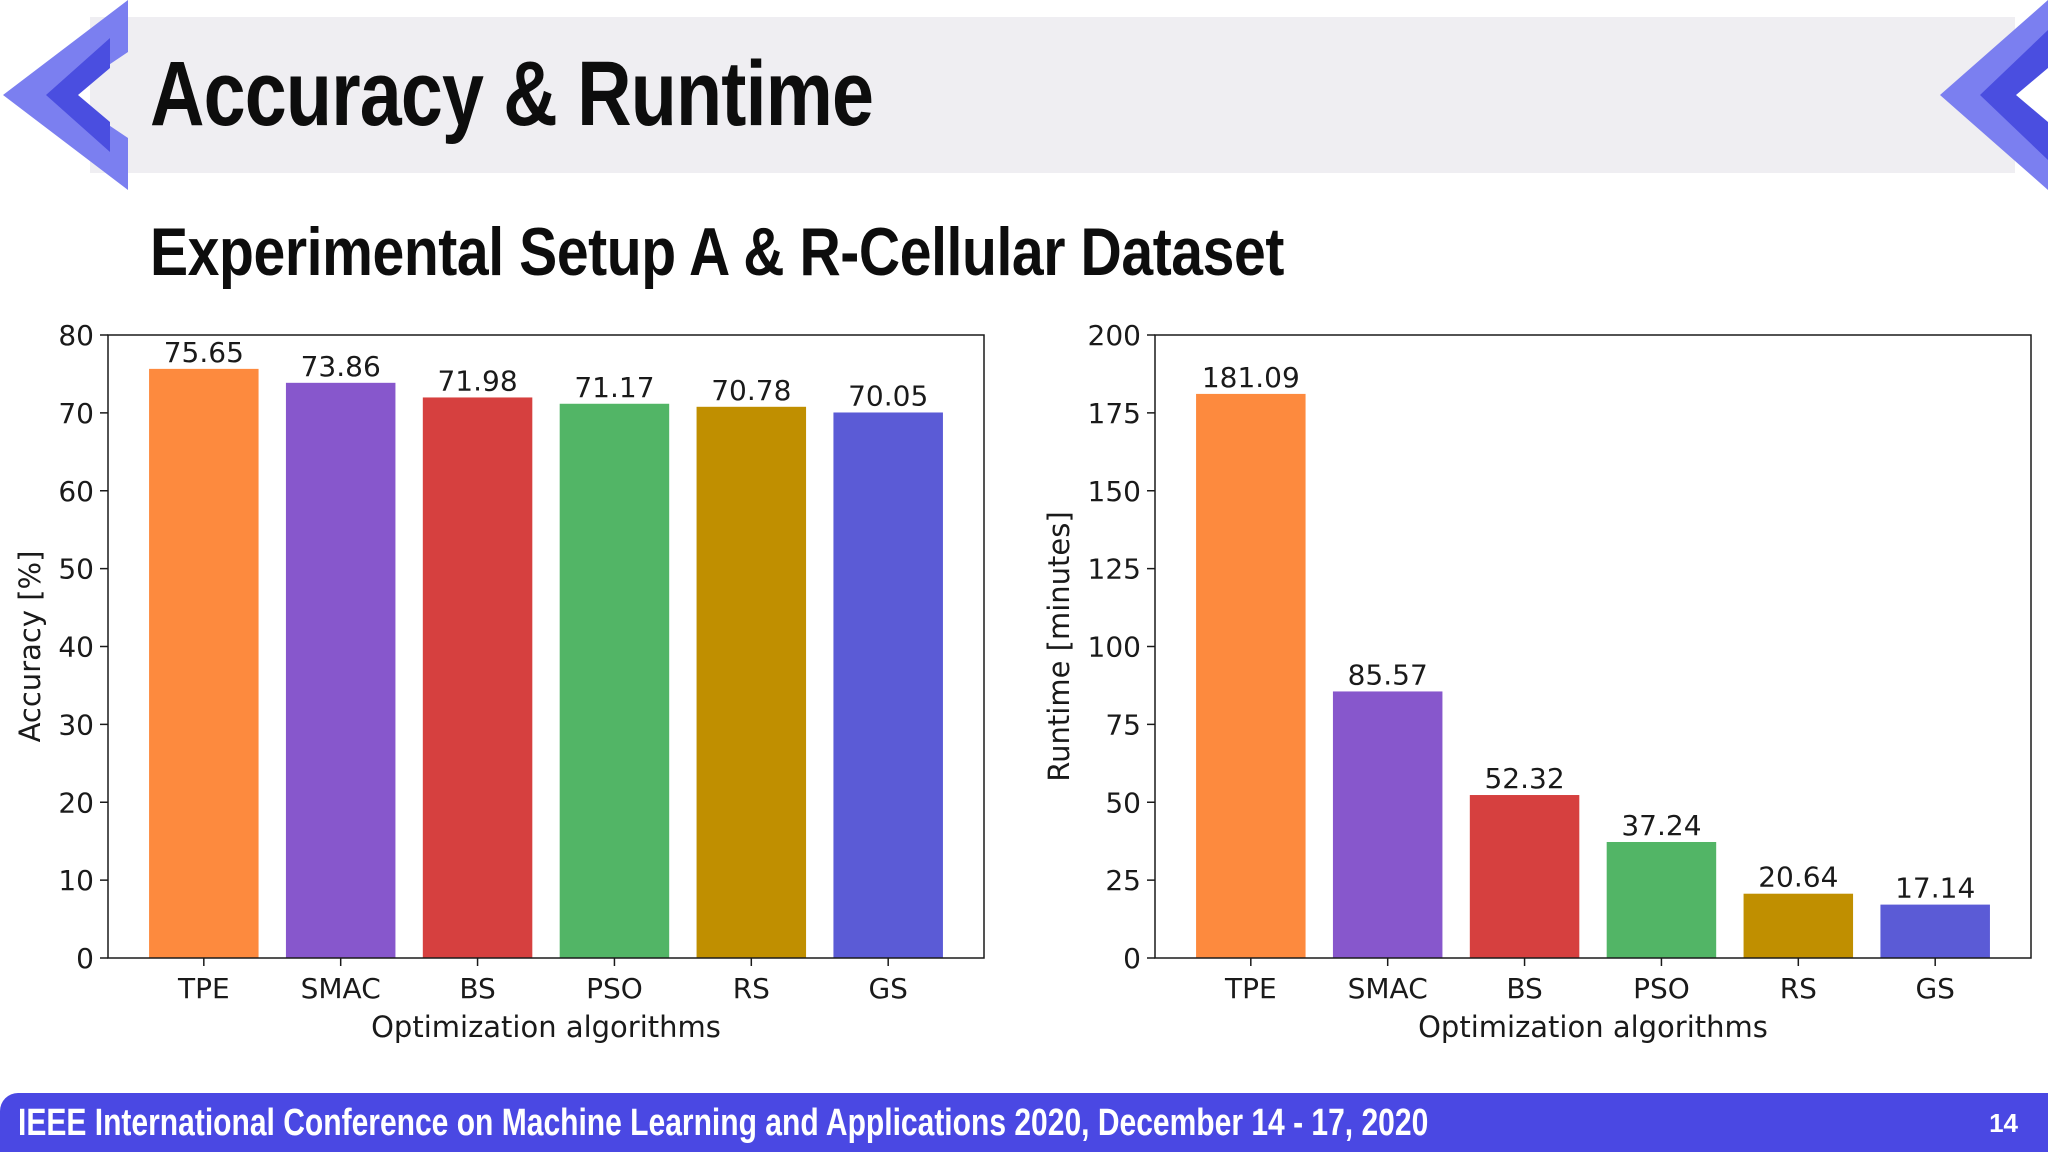  I want to click on data-label: 52.32, so click(1524, 778).